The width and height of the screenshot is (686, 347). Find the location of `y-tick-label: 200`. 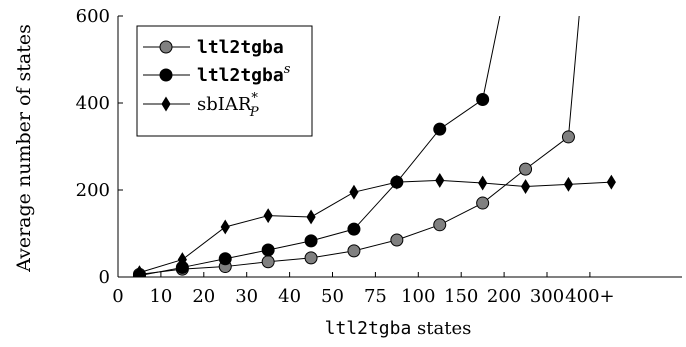

y-tick-label: 200 is located at coordinates (93, 190).